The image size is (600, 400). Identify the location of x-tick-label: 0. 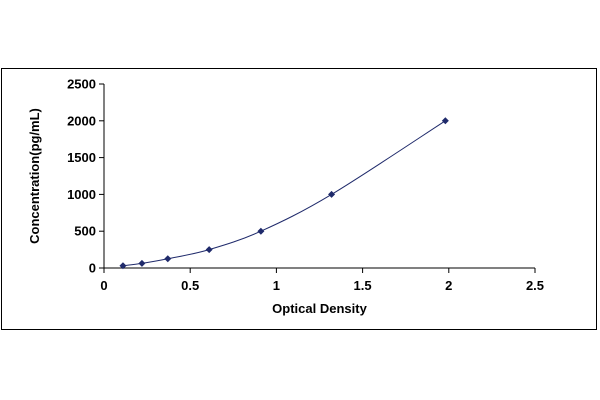
(103, 285).